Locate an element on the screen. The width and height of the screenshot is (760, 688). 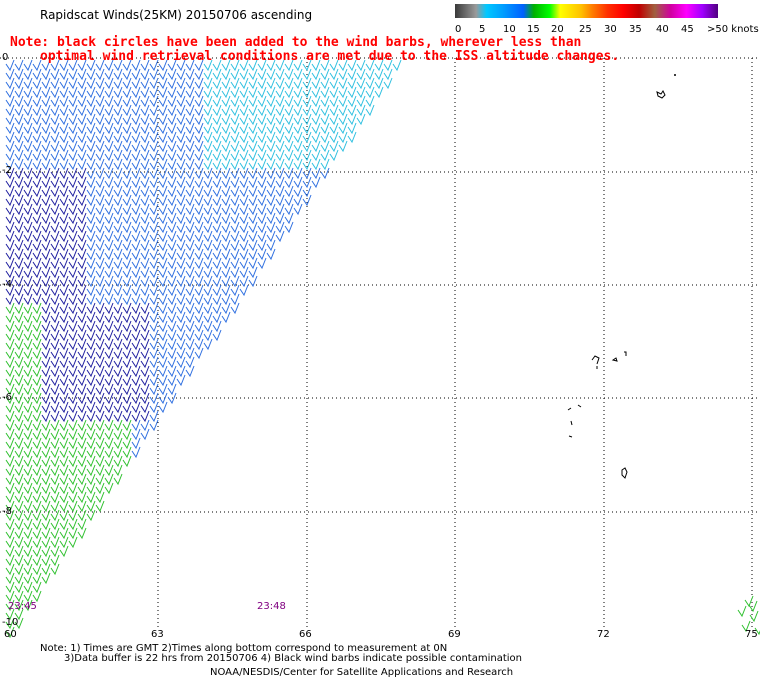
legend-label-0: 0 is located at coordinates (458, 29).